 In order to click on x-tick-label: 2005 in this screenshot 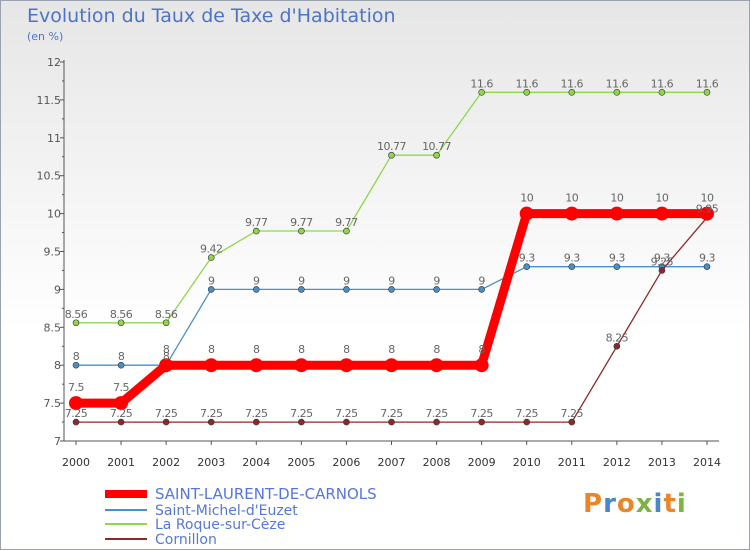, I will do `click(301, 462)`.